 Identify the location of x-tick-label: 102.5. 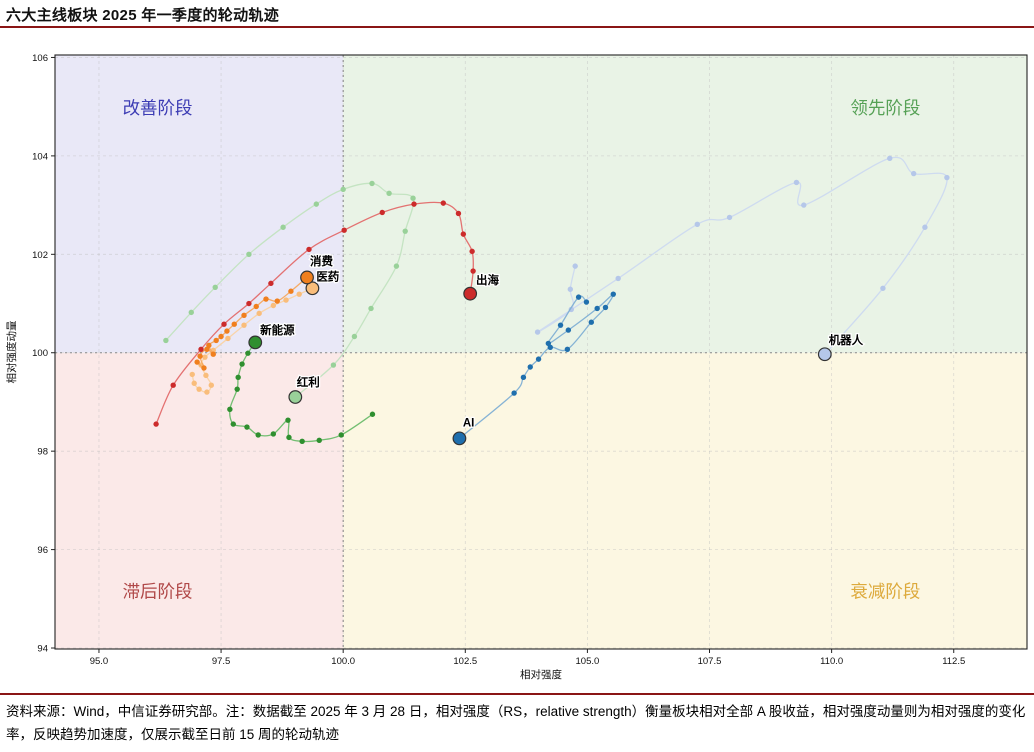
(465, 661).